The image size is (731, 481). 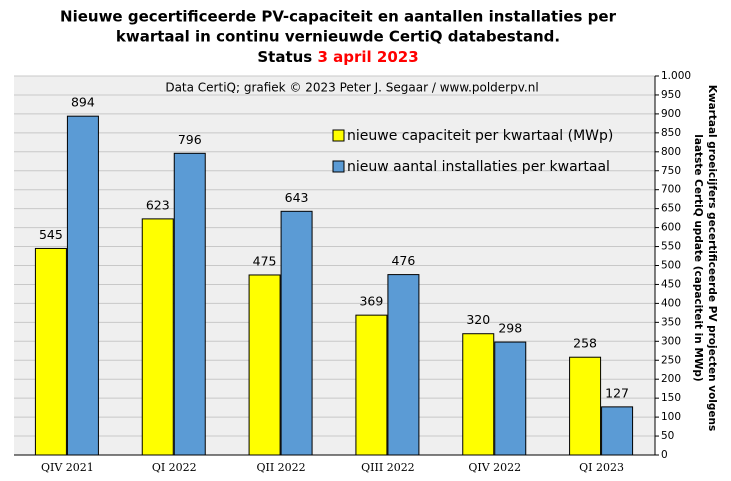 I want to click on x-tick-label: QII 2022, so click(x=280, y=467).